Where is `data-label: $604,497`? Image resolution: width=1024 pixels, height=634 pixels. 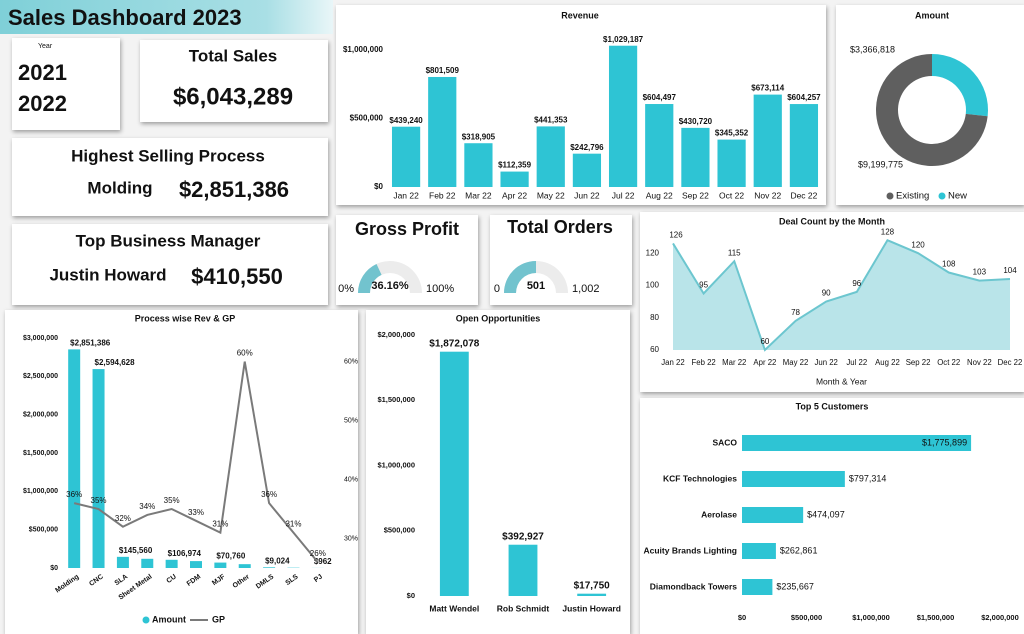
data-label: $604,497 is located at coordinates (660, 97).